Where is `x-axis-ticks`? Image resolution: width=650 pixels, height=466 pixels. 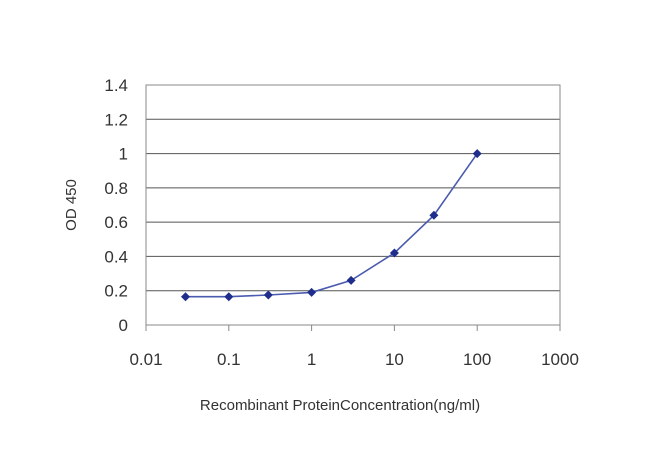 x-axis-ticks is located at coordinates (353, 328).